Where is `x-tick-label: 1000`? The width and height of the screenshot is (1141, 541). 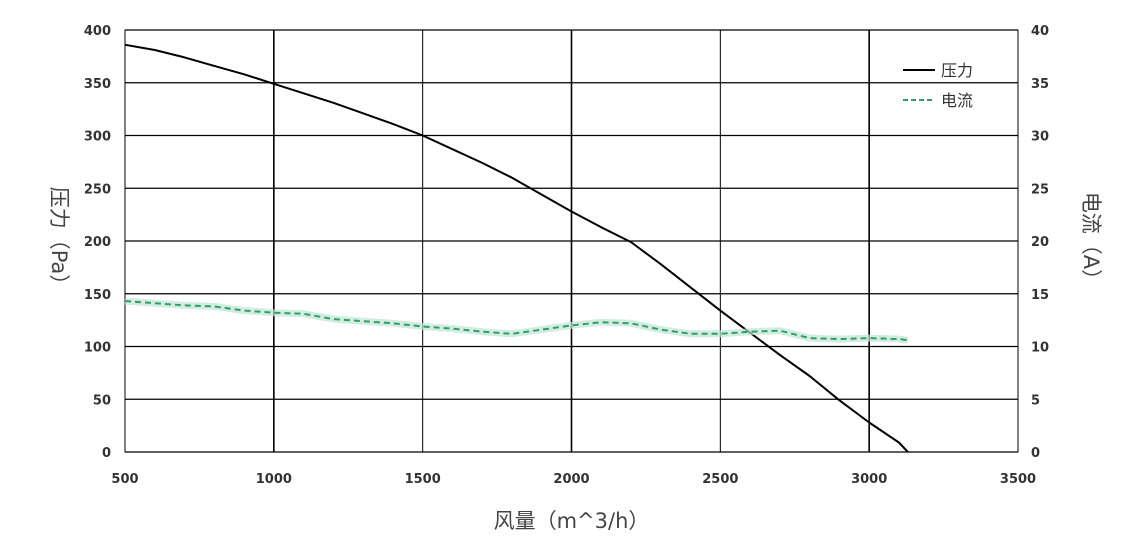 x-tick-label: 1000 is located at coordinates (274, 479).